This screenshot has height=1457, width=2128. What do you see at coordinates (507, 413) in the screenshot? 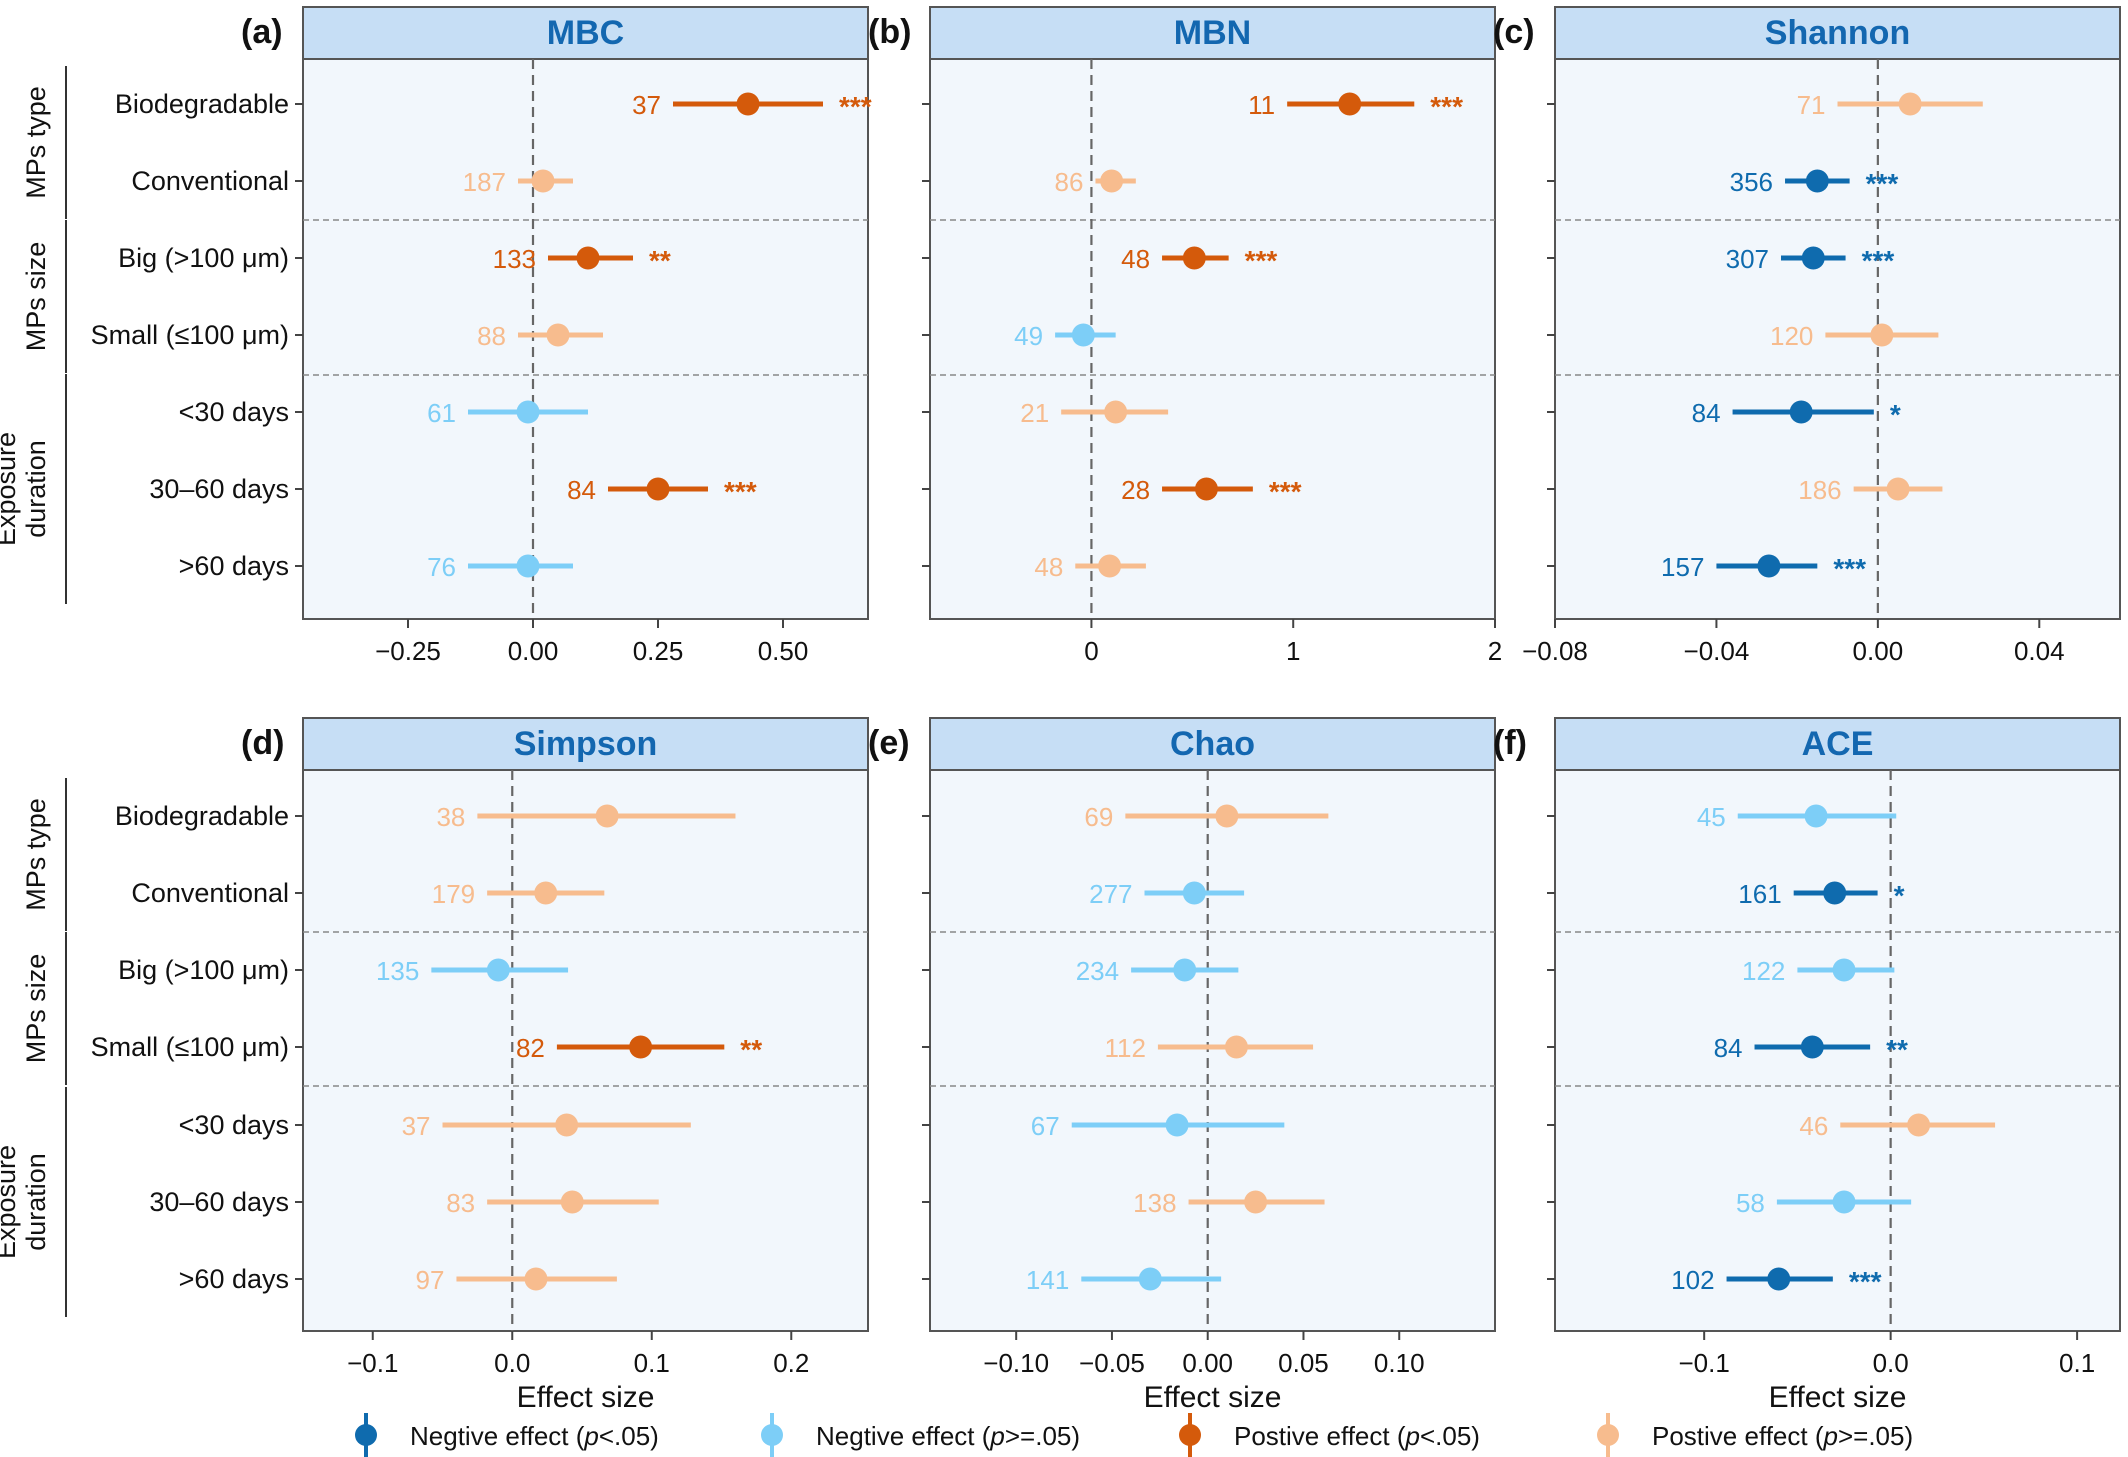
I see `effect-point: 61` at bounding box center [507, 413].